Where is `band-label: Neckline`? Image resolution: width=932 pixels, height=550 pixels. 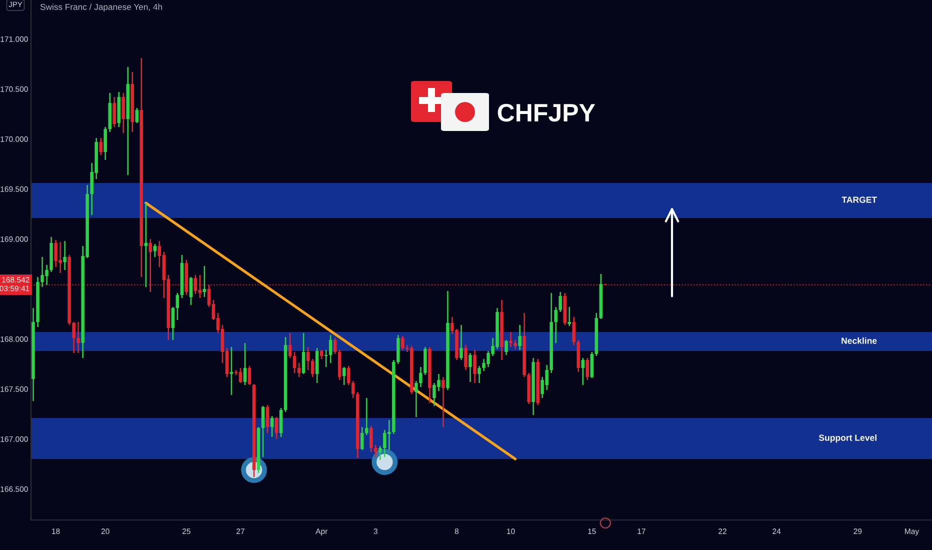 band-label: Neckline is located at coordinates (859, 340).